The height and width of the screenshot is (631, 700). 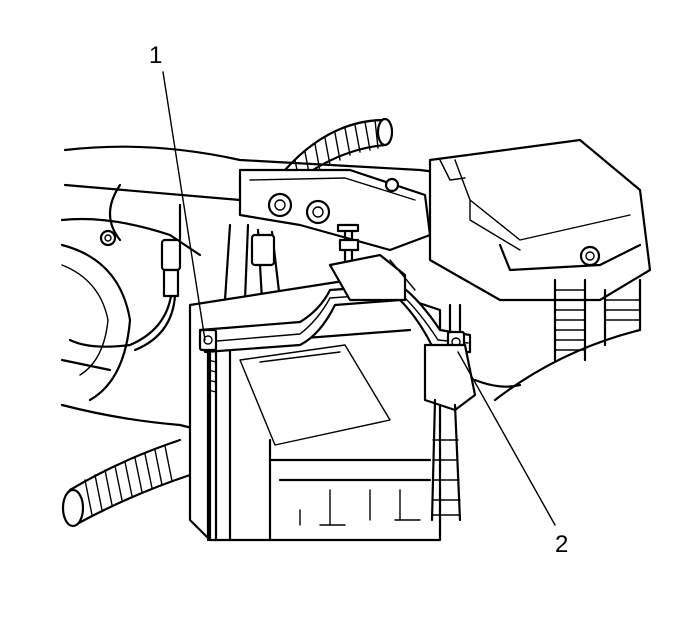 What do you see at coordinates (126, 483) in the screenshot?
I see `lower-corrugated-hose` at bounding box center [126, 483].